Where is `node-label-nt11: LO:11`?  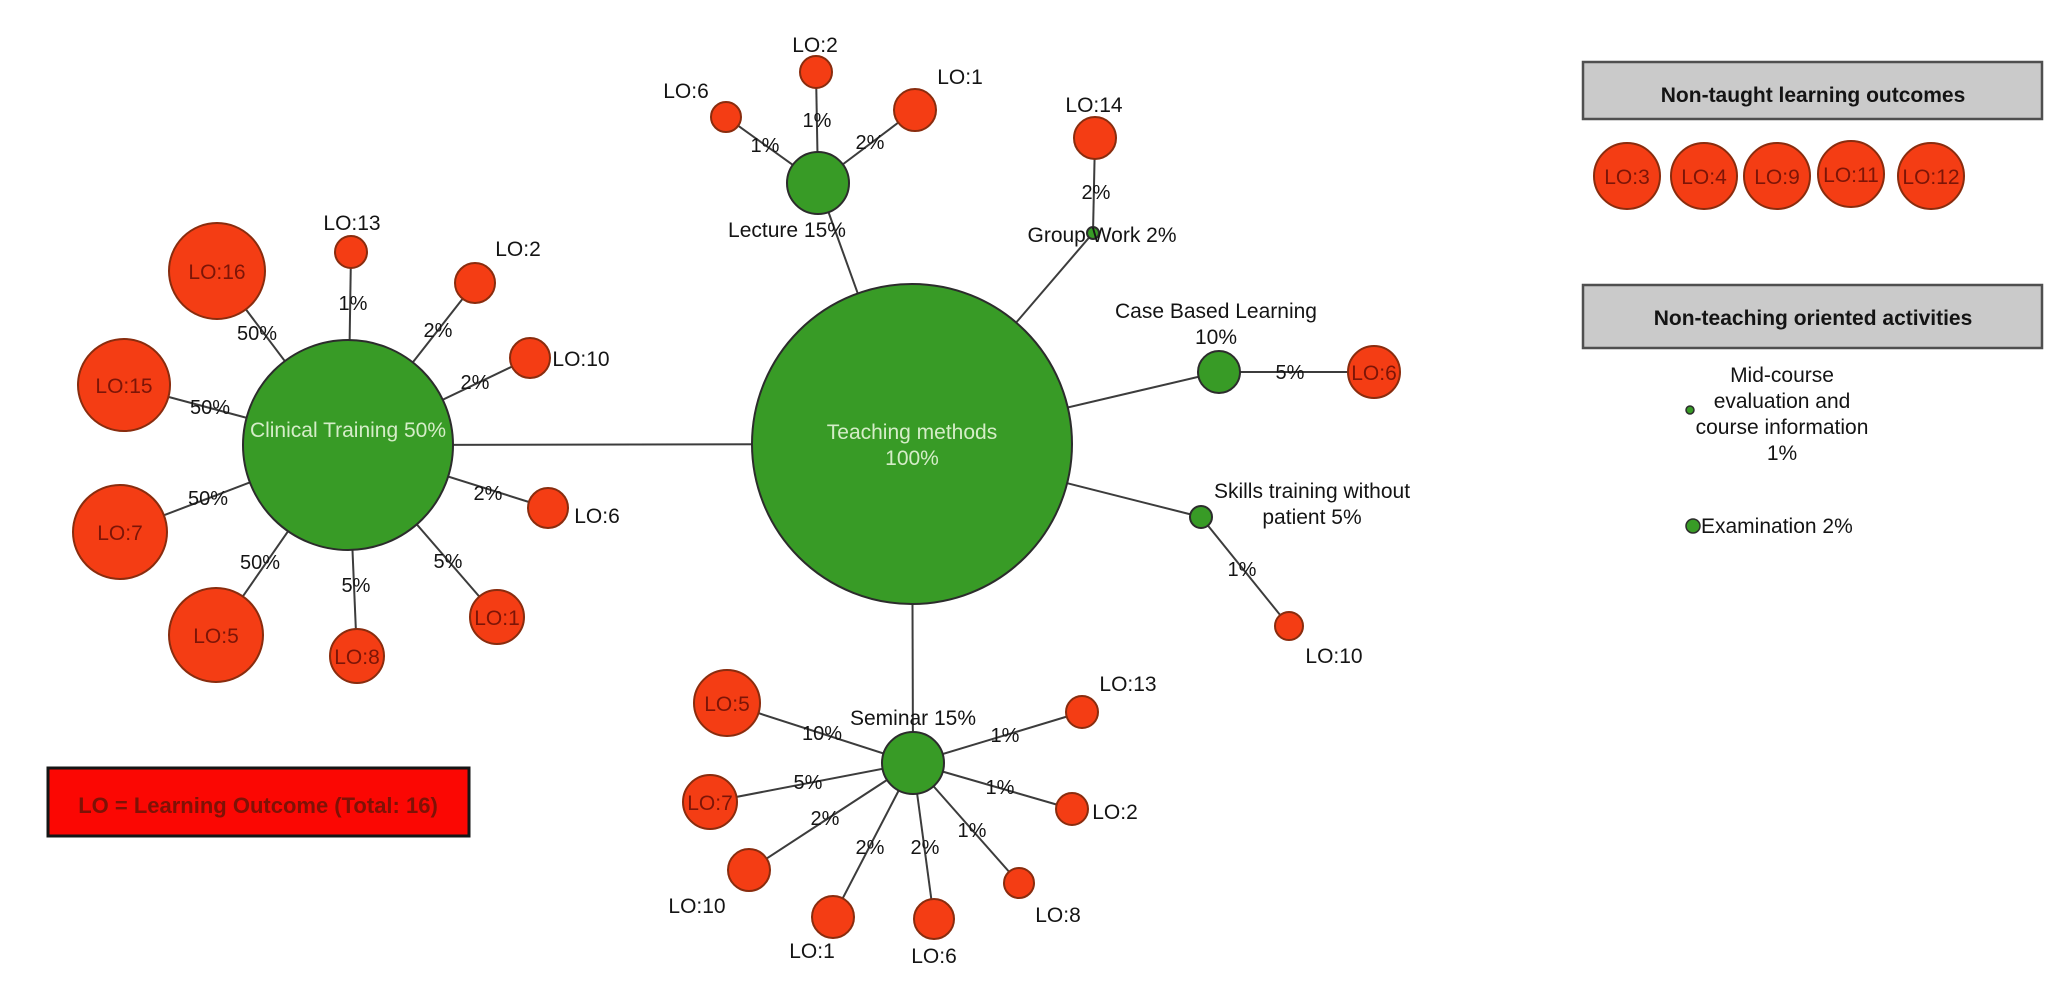 node-label-nt11: LO:11 is located at coordinates (1851, 175).